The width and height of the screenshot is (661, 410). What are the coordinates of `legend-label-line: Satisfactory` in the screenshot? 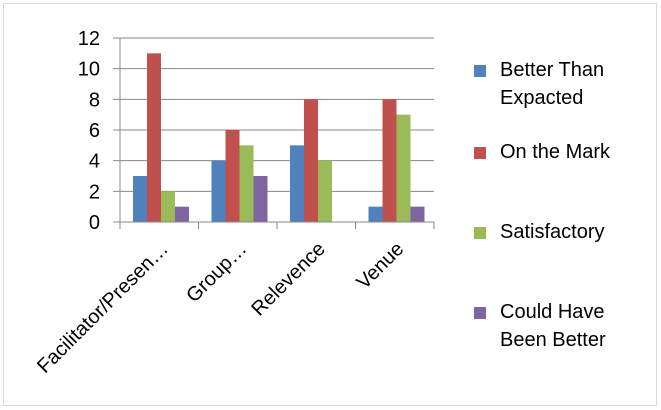 It's located at (552, 232).